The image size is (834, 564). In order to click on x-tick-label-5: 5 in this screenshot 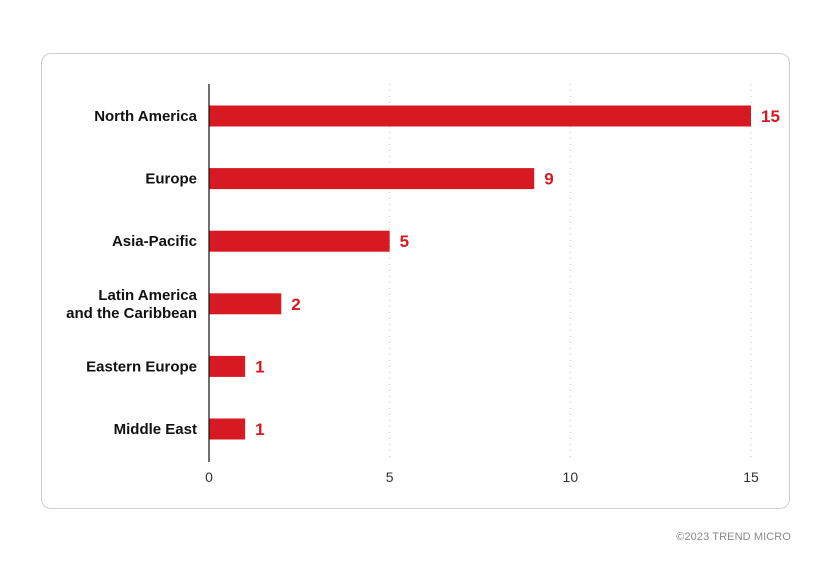, I will do `click(390, 477)`.